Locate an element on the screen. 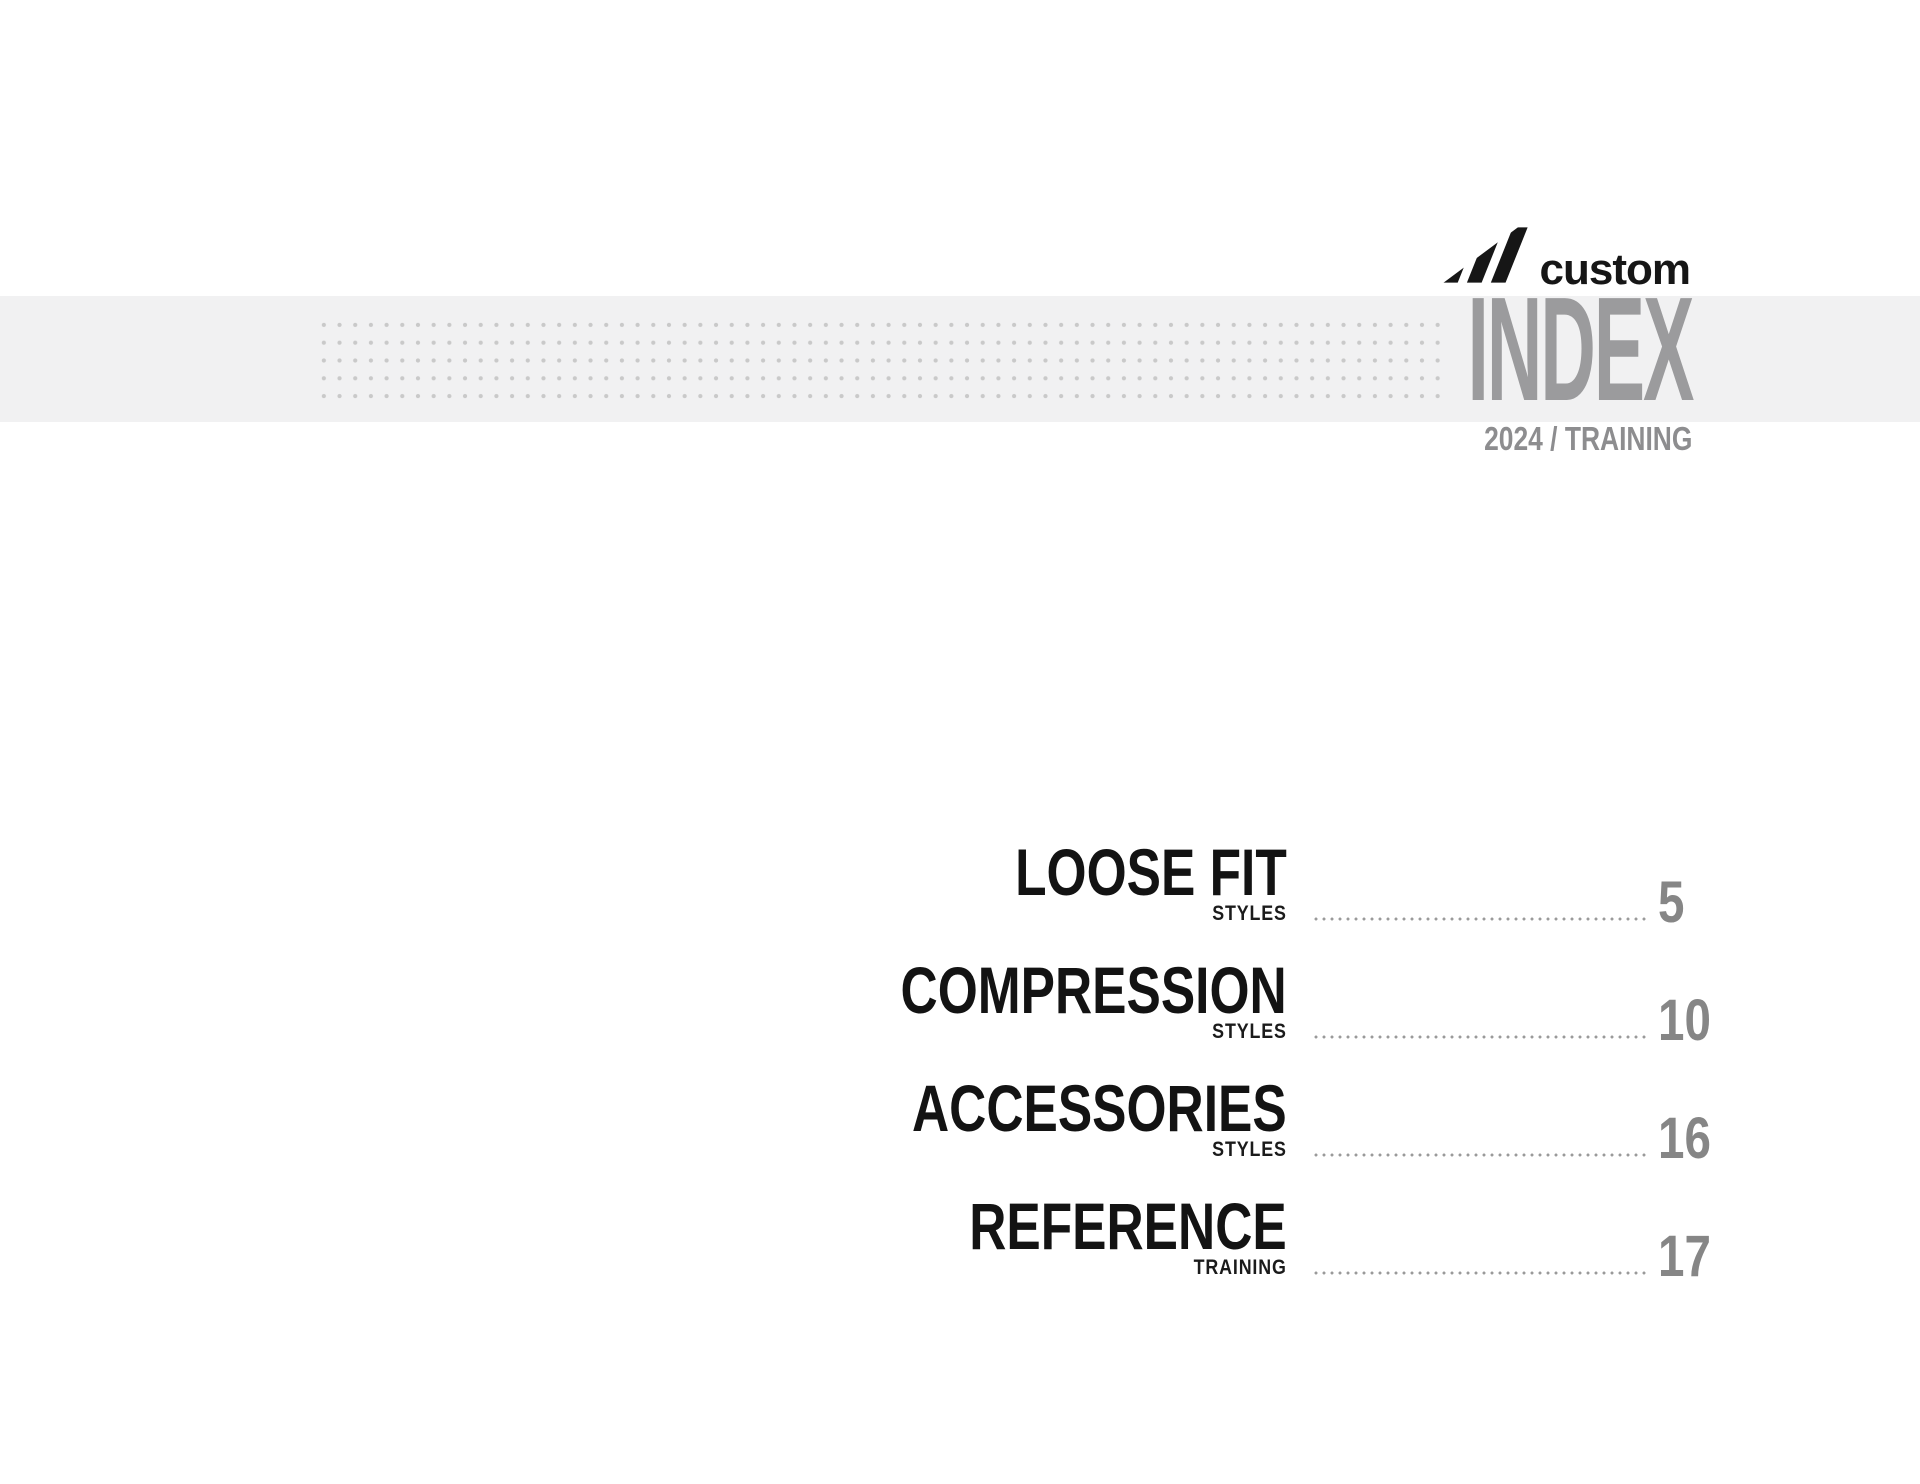 The width and height of the screenshot is (1920, 1484). toc-entry-title: ACCESSORIES is located at coordinates (1099, 1108).